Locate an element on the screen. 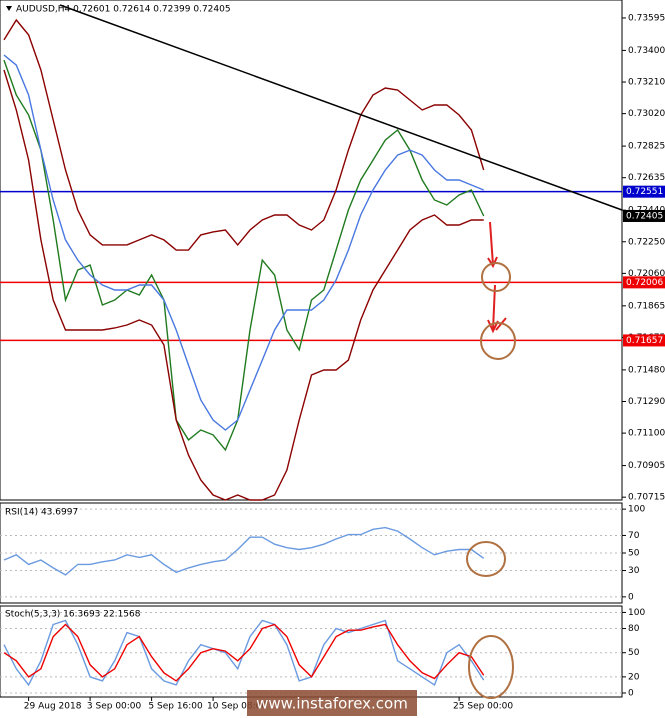 The height and width of the screenshot is (718, 665). y-tick-label: 70 is located at coordinates (634, 536).